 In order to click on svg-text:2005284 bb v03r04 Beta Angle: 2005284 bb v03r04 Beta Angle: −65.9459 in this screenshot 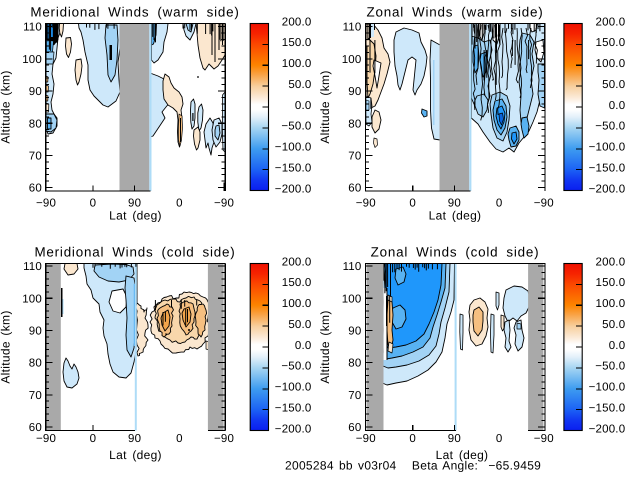, I will do `click(413, 466)`.